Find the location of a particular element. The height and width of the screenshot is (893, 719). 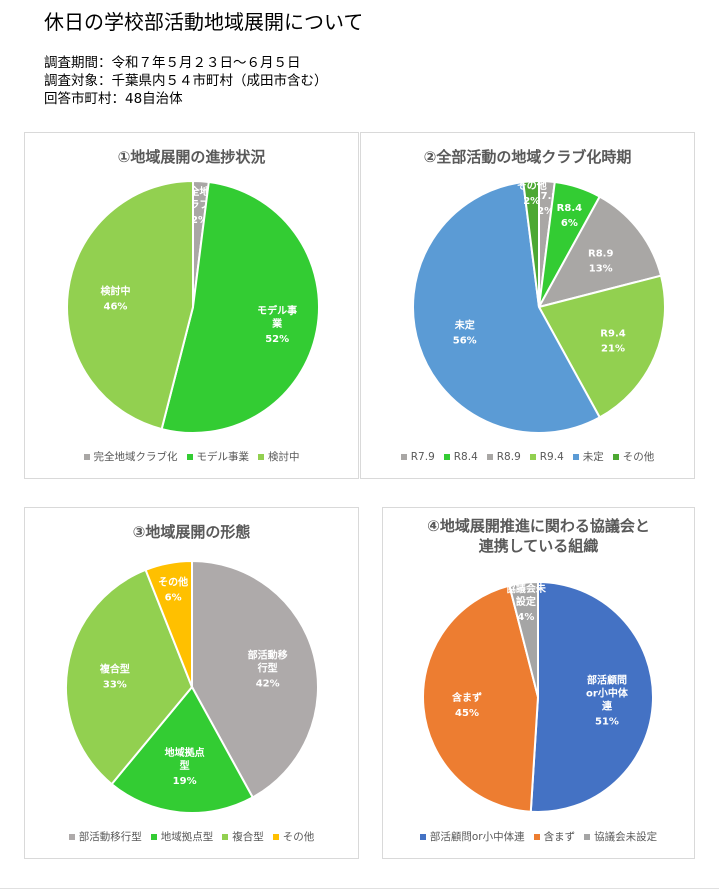

legend-label: 未定 is located at coordinates (593, 457).